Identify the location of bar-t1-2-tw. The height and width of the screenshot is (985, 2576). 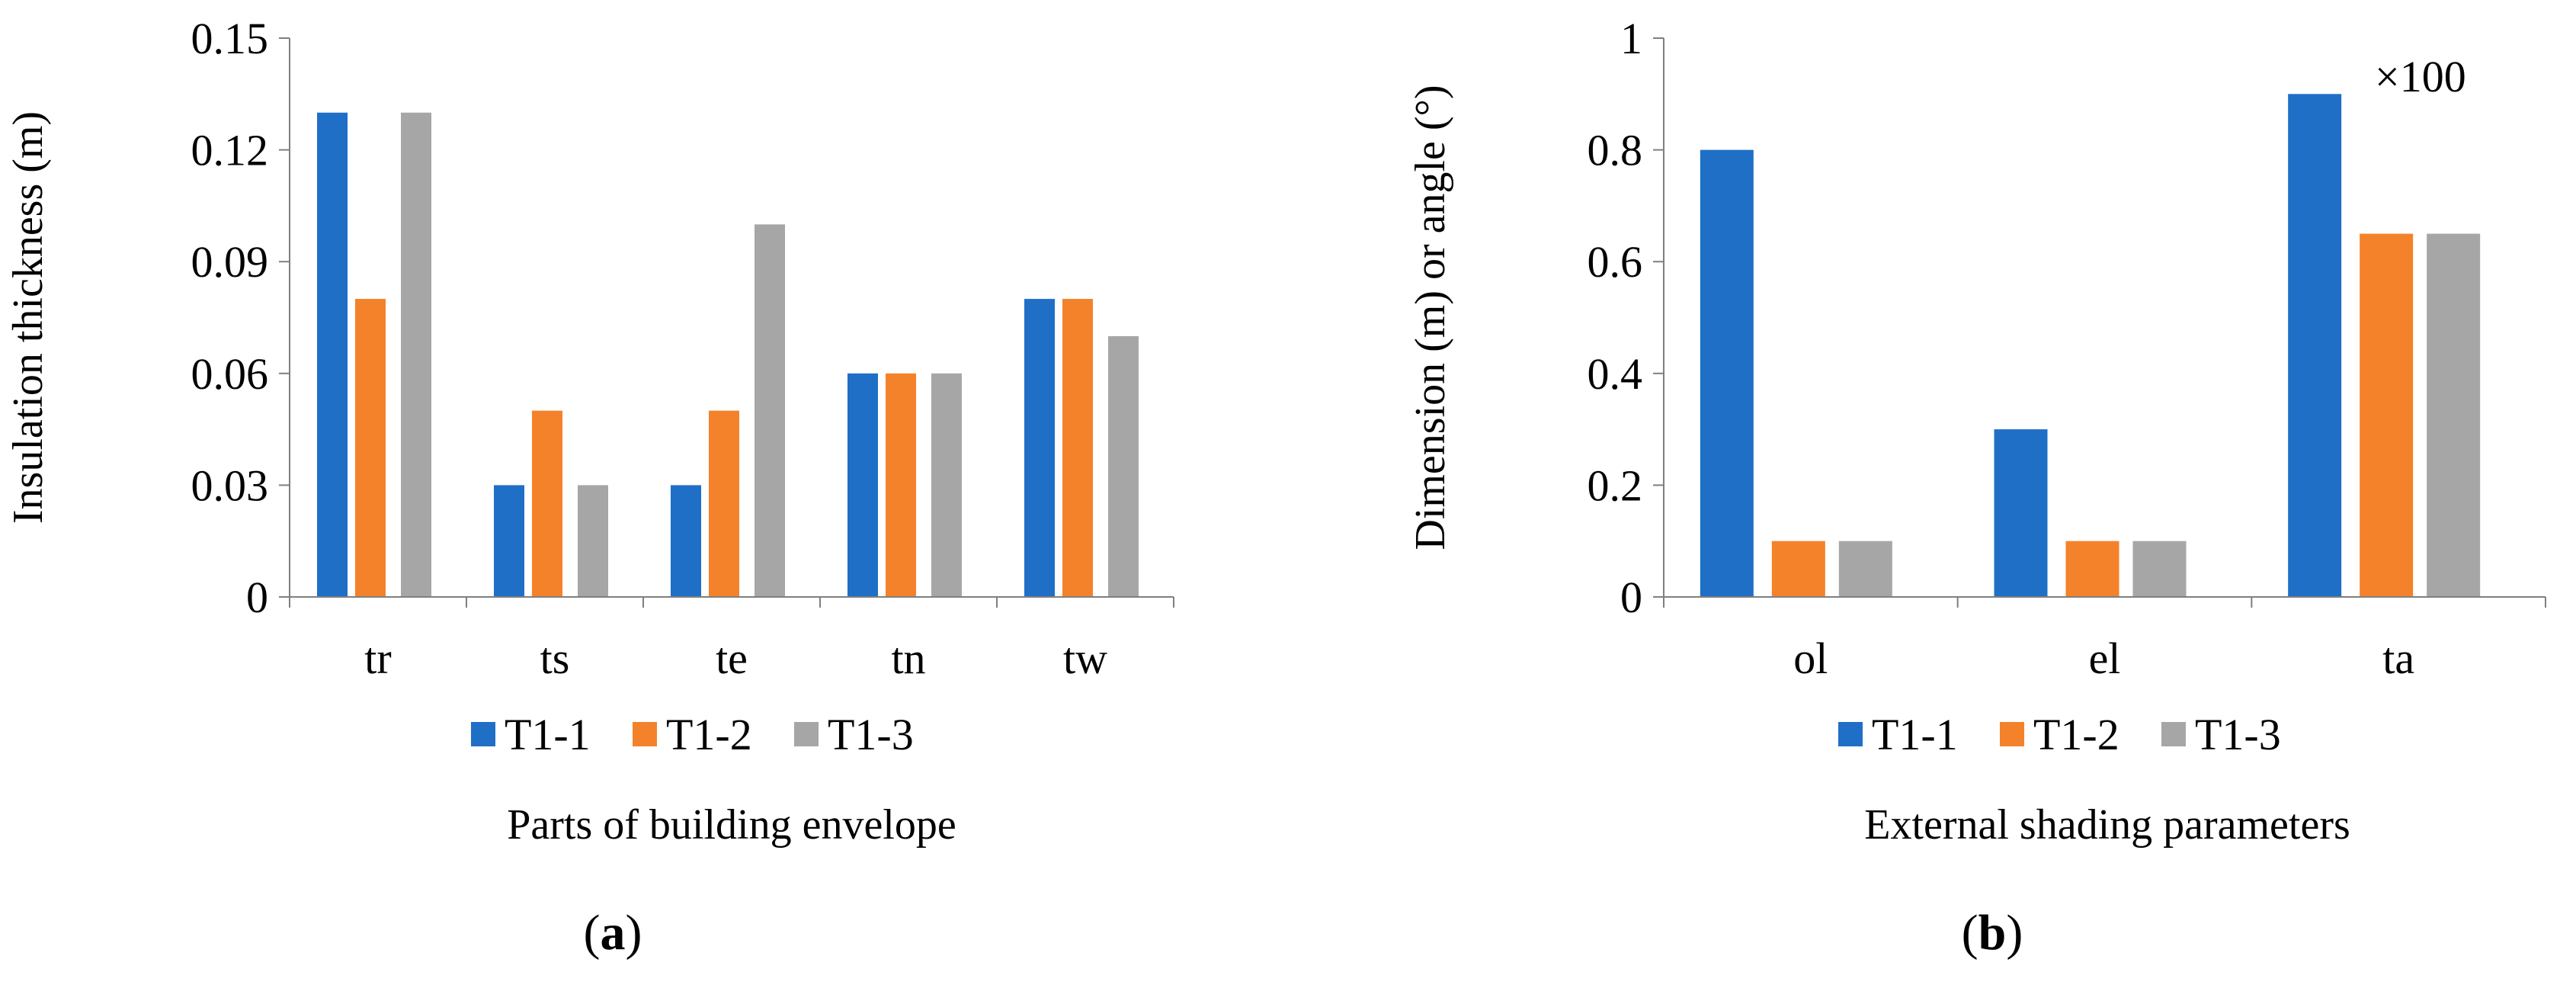
(1077, 448).